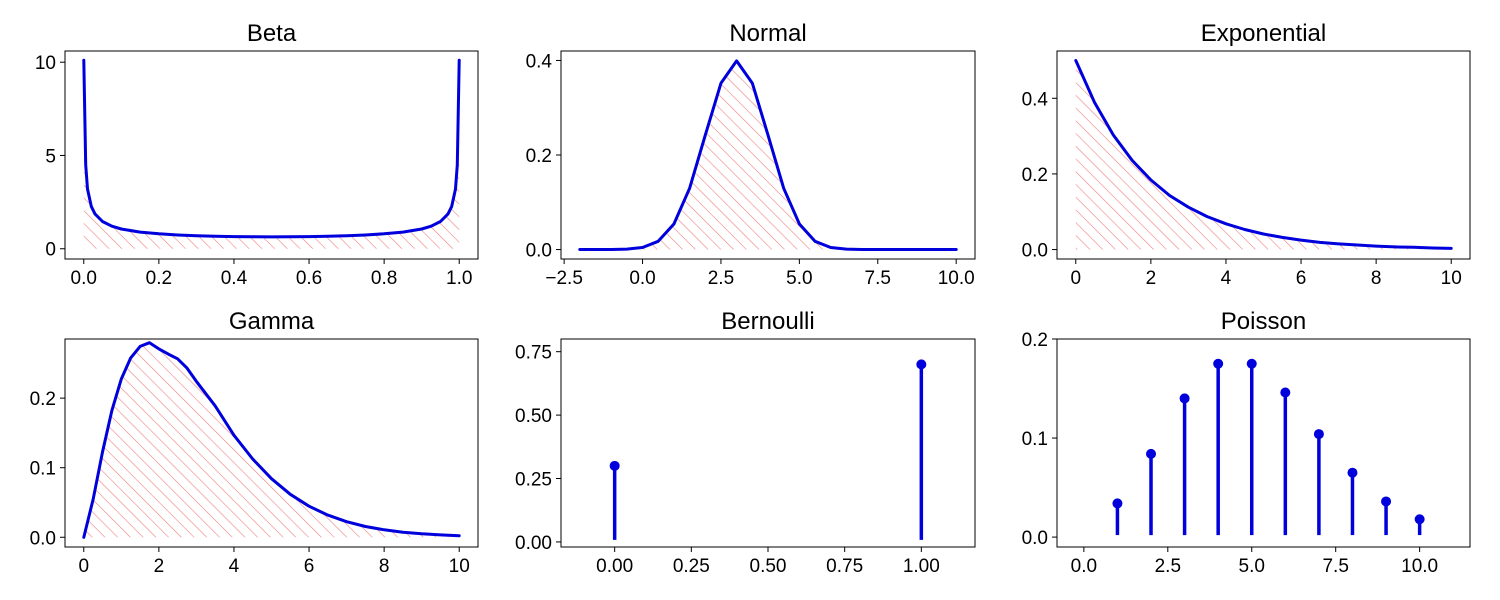 The width and height of the screenshot is (1500, 600). I want to click on beta-x-tick-label: 0.2, so click(159, 278).